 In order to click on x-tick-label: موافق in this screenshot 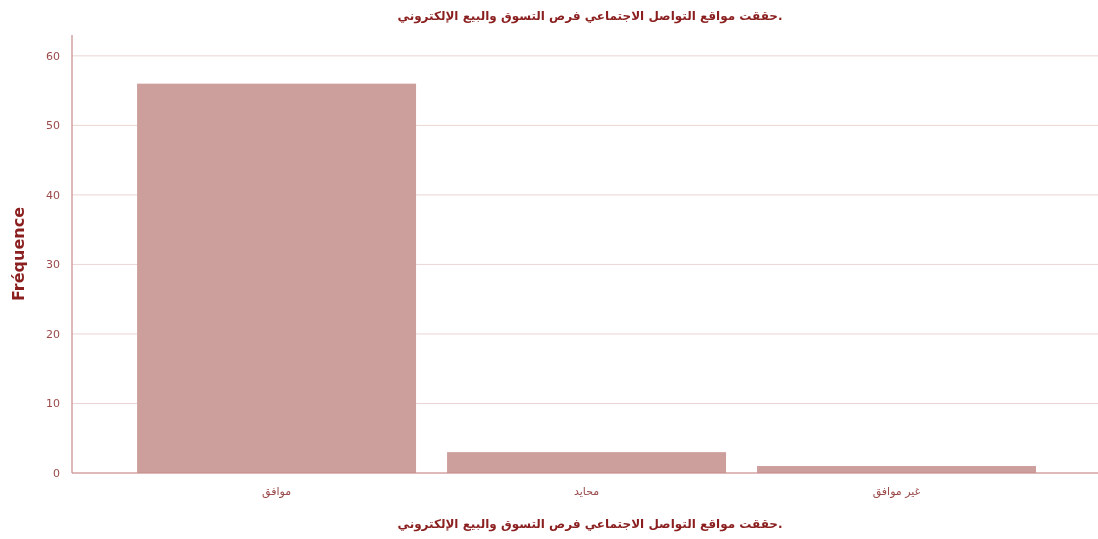, I will do `click(277, 492)`.